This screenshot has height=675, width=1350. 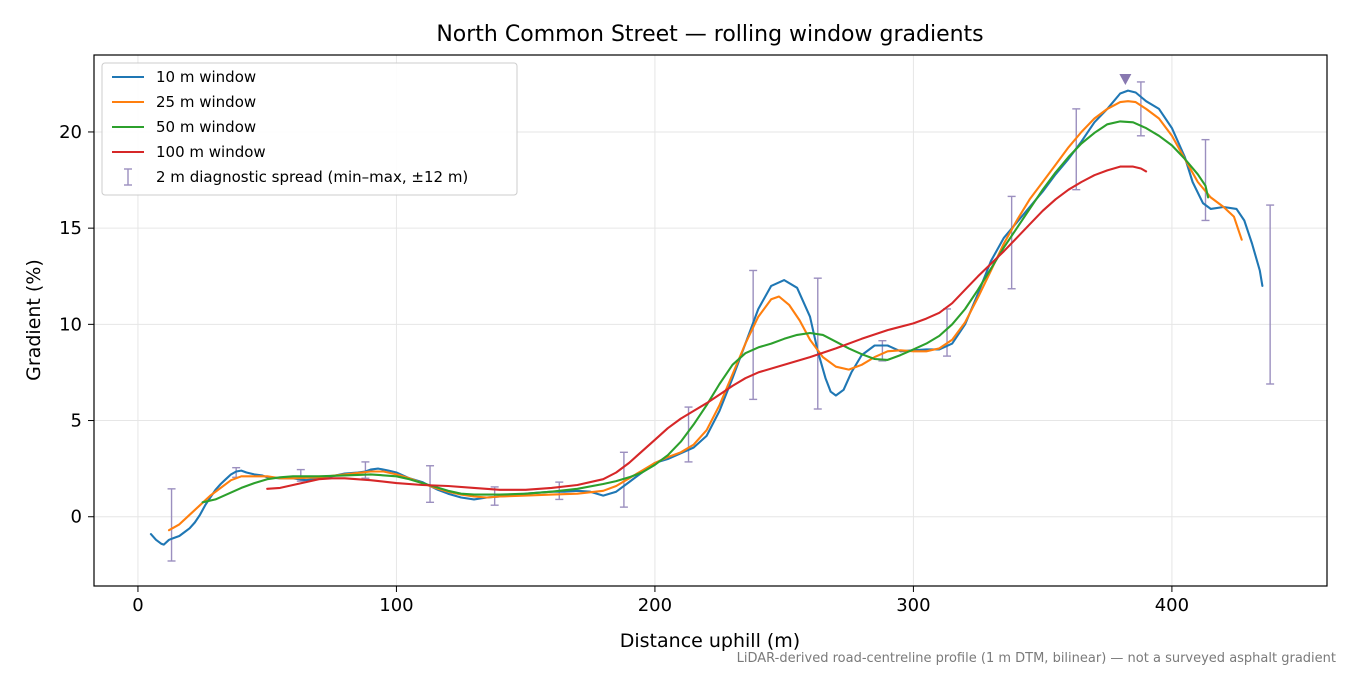 What do you see at coordinates (206, 127) in the screenshot?
I see `legend-label-2: 50 m window` at bounding box center [206, 127].